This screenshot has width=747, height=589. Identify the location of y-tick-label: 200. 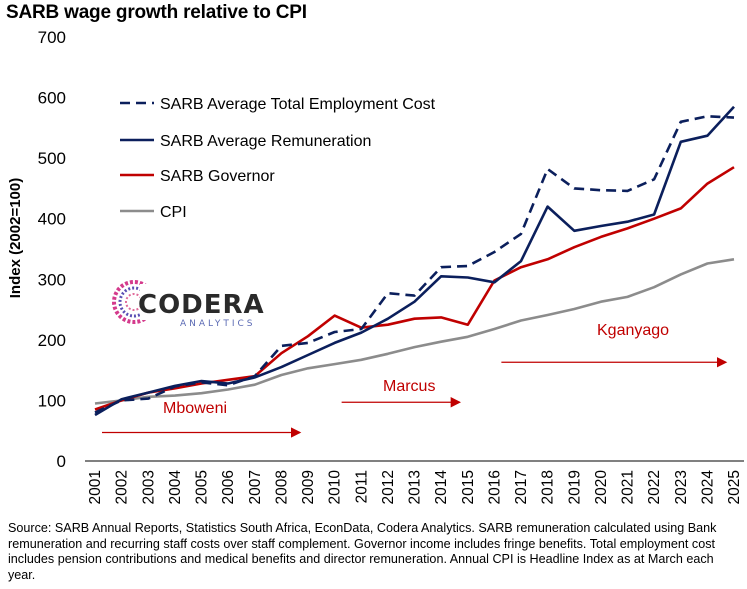
(52, 340).